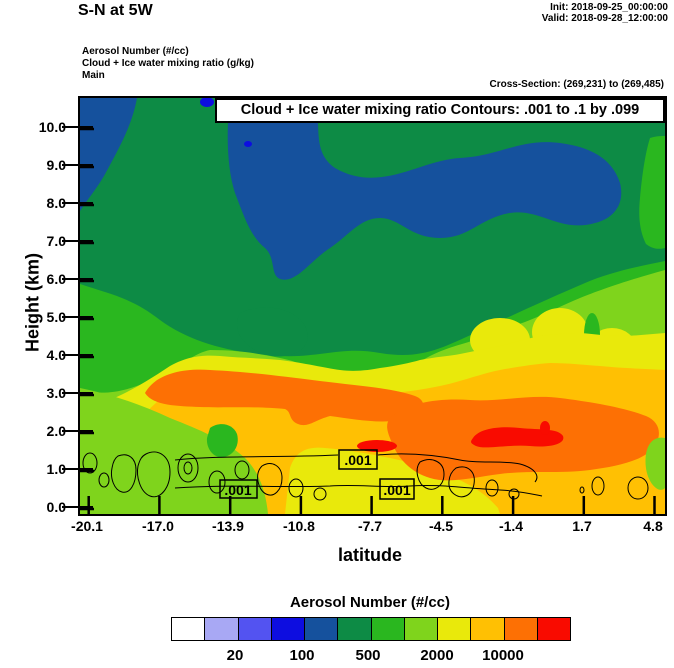 This screenshot has height=668, width=674. Describe the element at coordinates (437, 655) in the screenshot. I see `colorbar-label: 2000` at that location.